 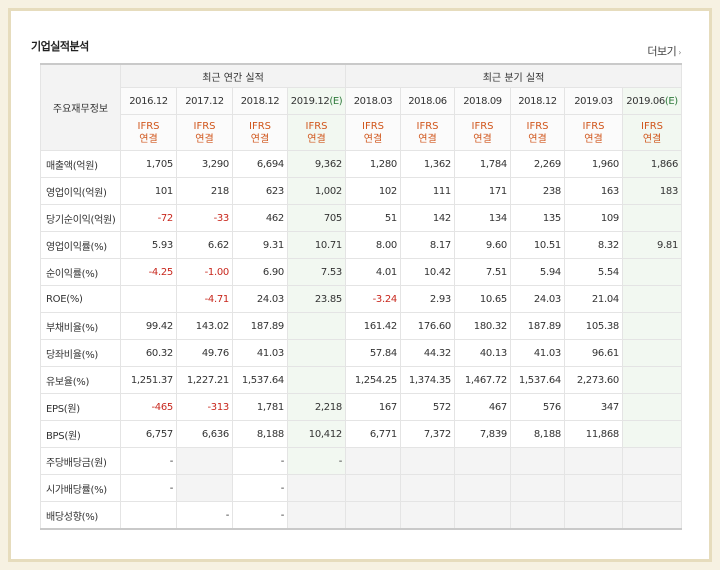 What do you see at coordinates (316, 245) in the screenshot?
I see `value-cell: 10.71` at bounding box center [316, 245].